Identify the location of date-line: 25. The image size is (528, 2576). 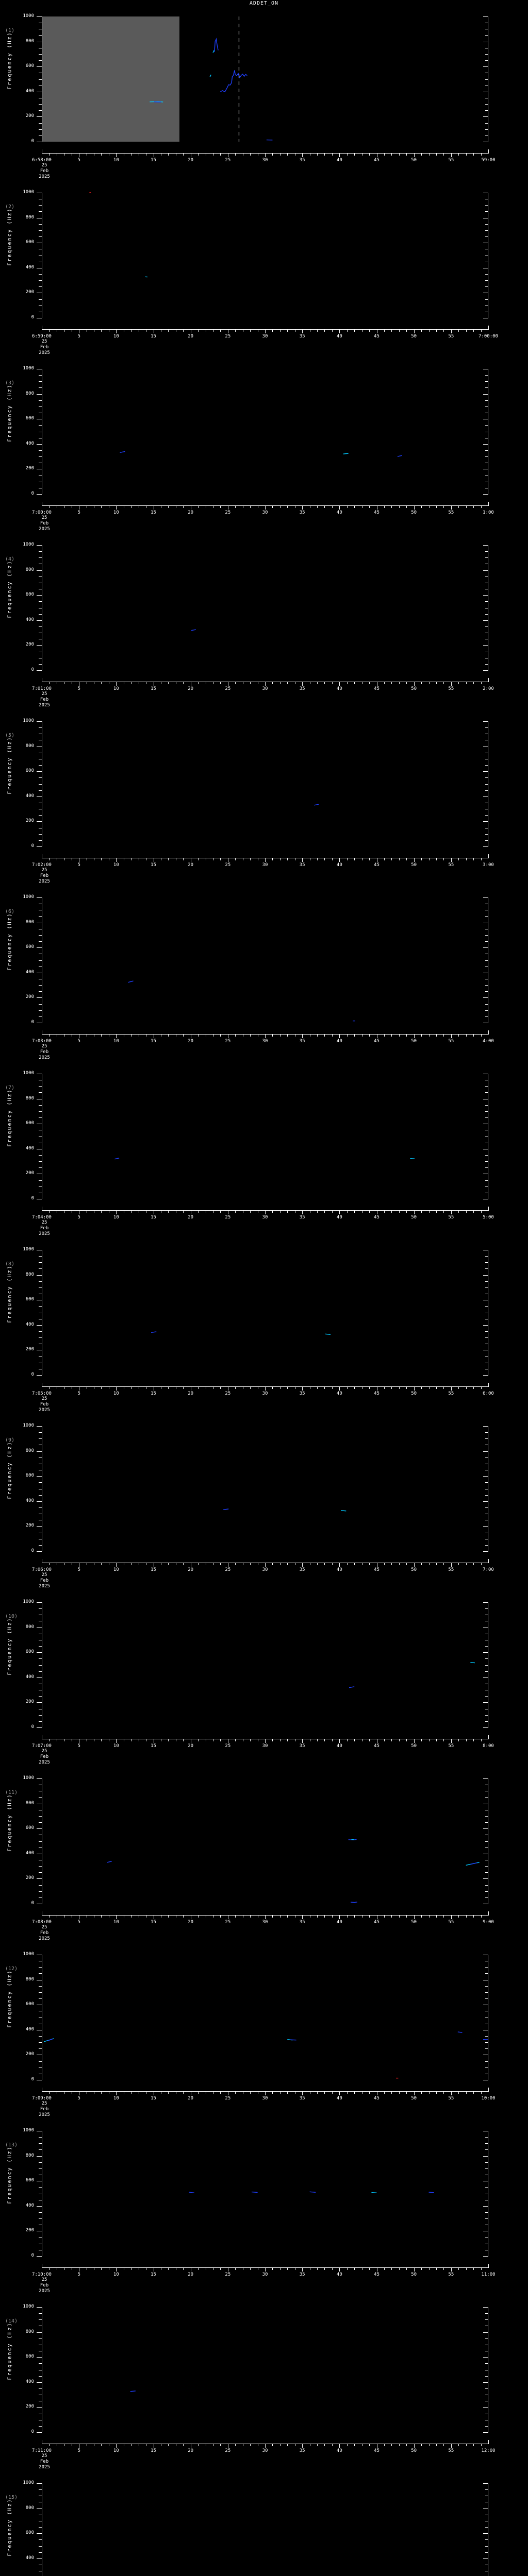
(44, 341).